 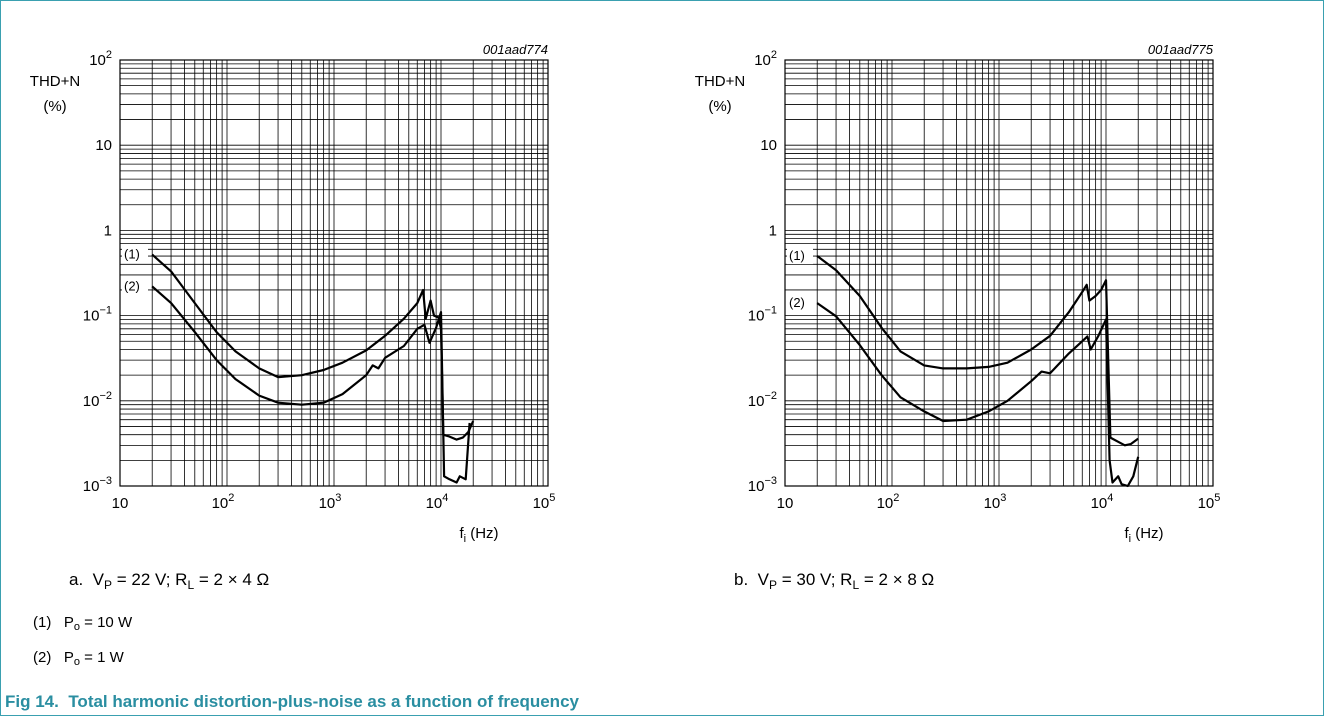 What do you see at coordinates (169, 581) in the screenshot?
I see `subcaption-a: a. VP = 22 V; RL = 2 × 4 Ω` at bounding box center [169, 581].